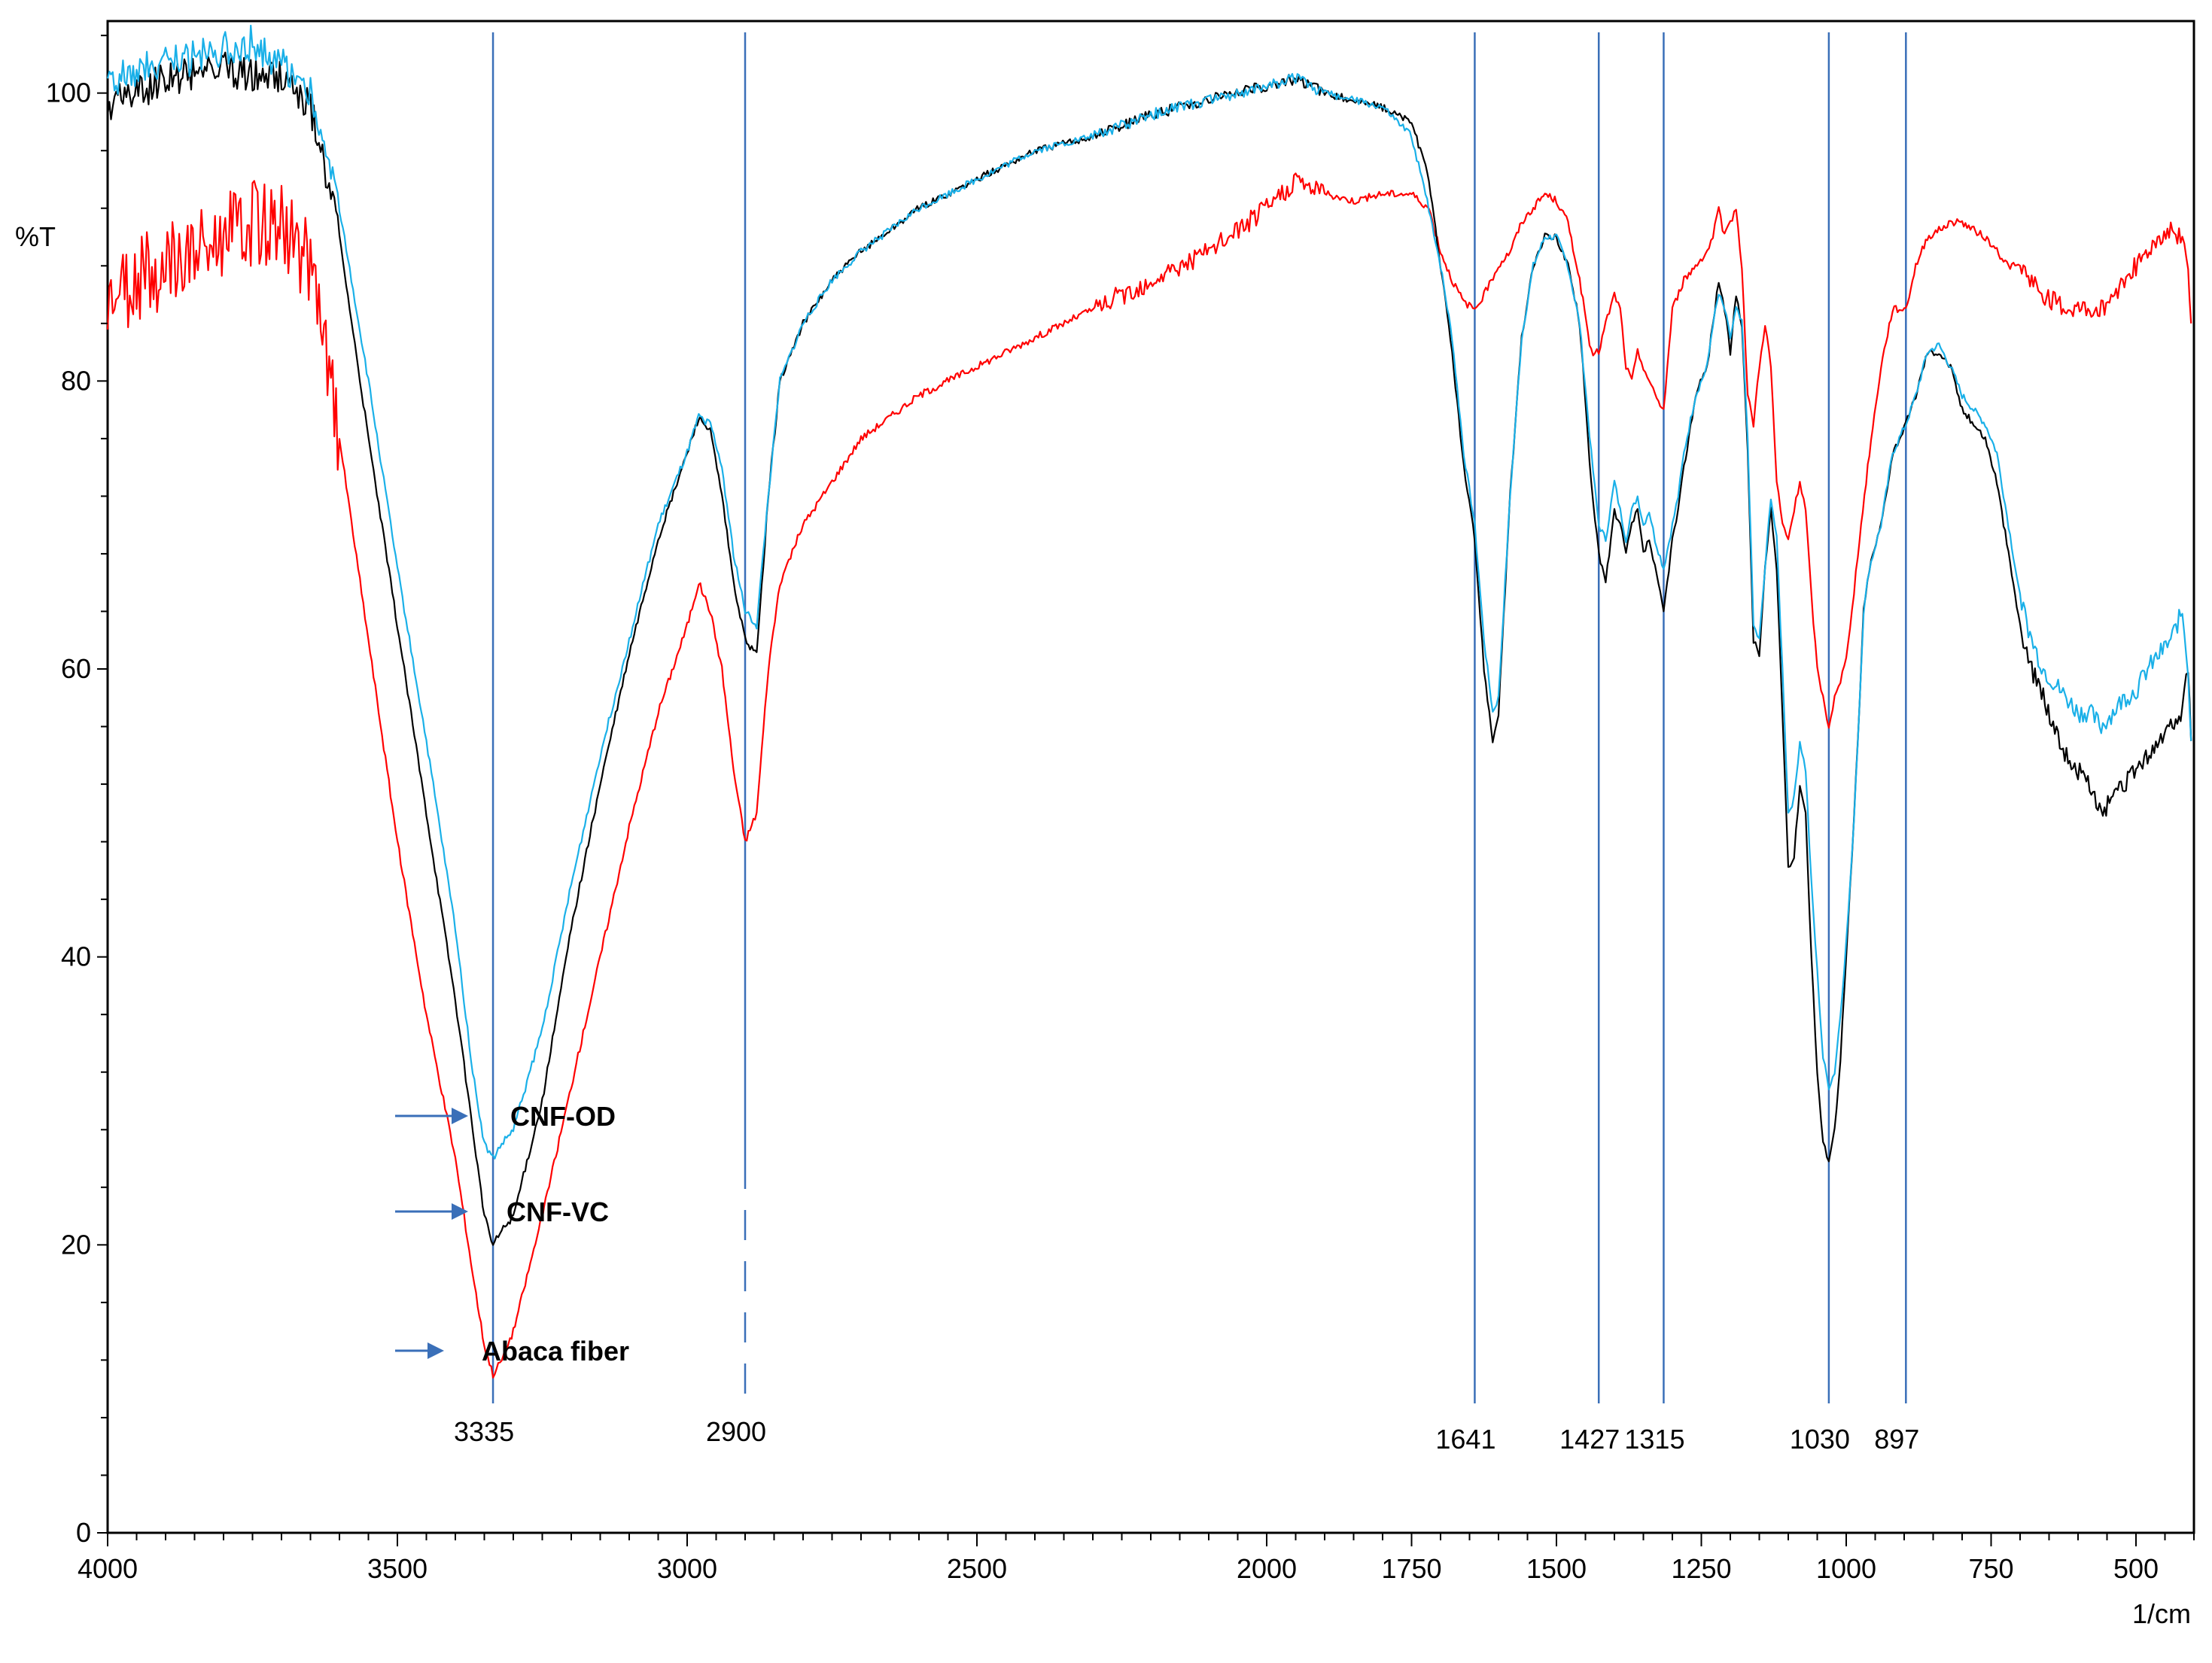 This screenshot has height=1663, width=2212. I want to click on annotation-label: 1315, so click(1654, 1439).